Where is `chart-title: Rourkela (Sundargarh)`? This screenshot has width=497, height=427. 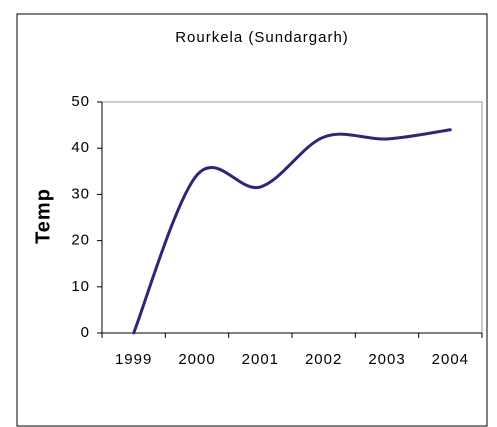 chart-title: Rourkela (Sundargarh) is located at coordinates (262, 37).